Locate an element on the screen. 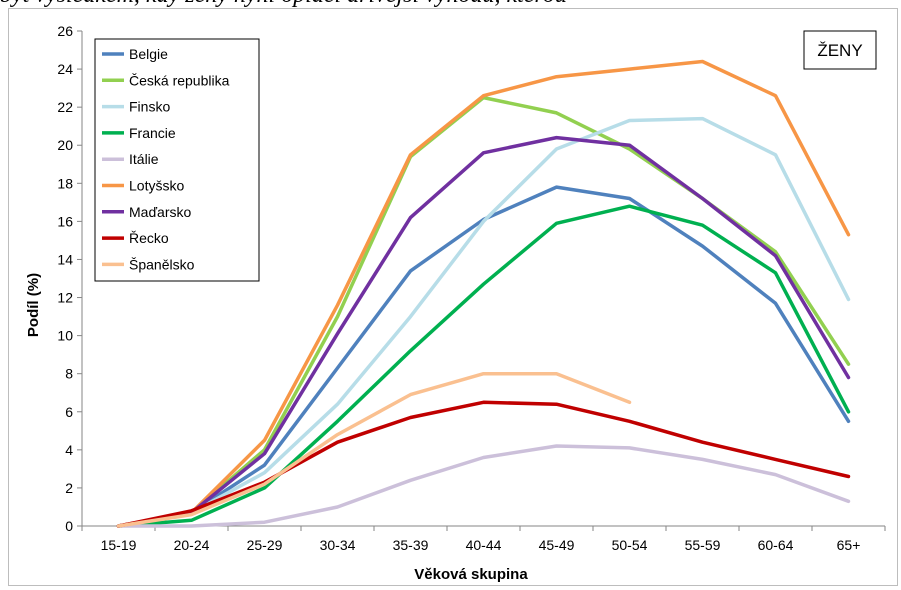  x-tick-label: 25-29 is located at coordinates (265, 545).